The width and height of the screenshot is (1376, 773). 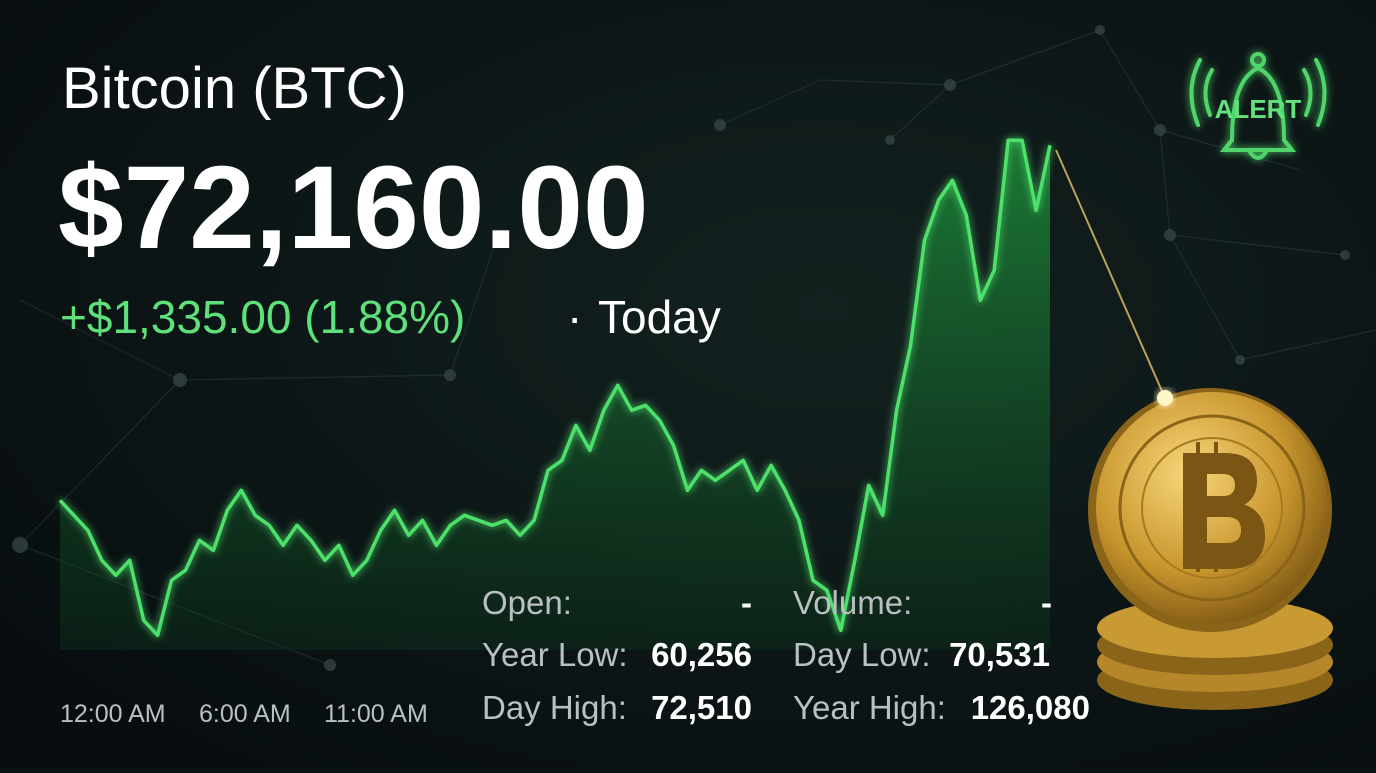 I want to click on alert-icon, so click(x=1258, y=106).